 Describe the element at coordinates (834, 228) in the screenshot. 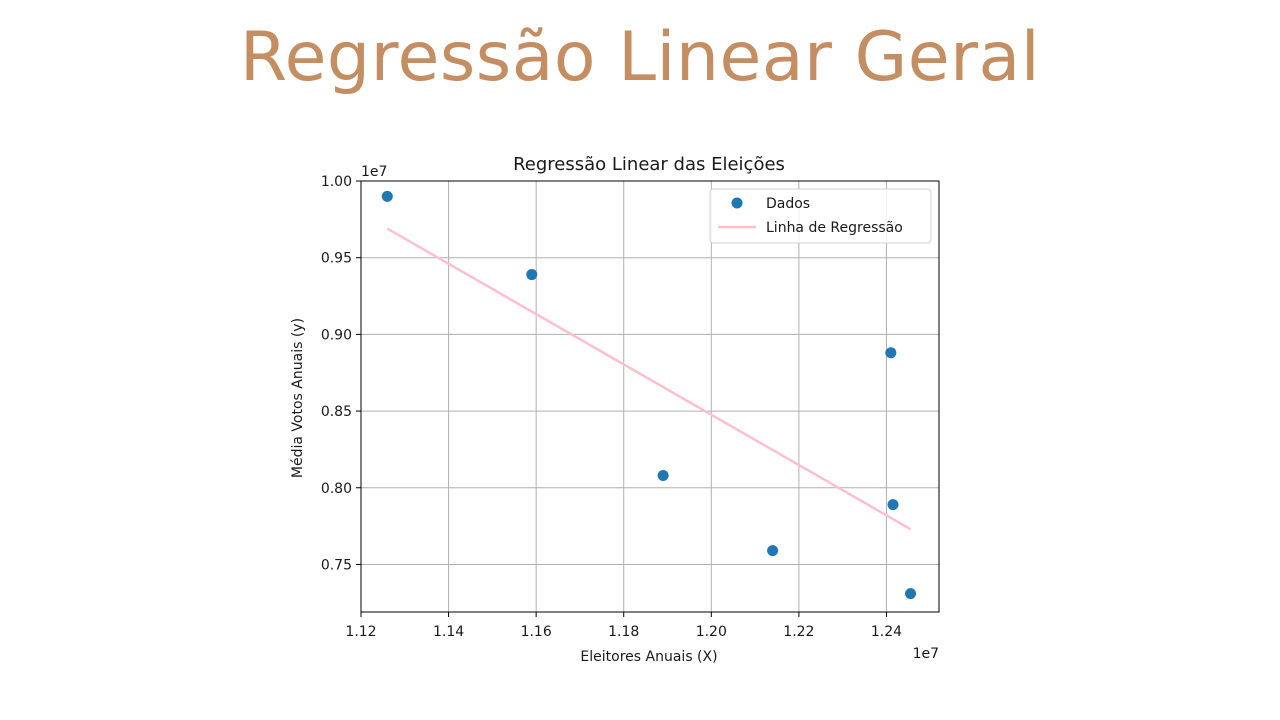

I see `legend-label-regression-line: Linha de Regressão` at that location.